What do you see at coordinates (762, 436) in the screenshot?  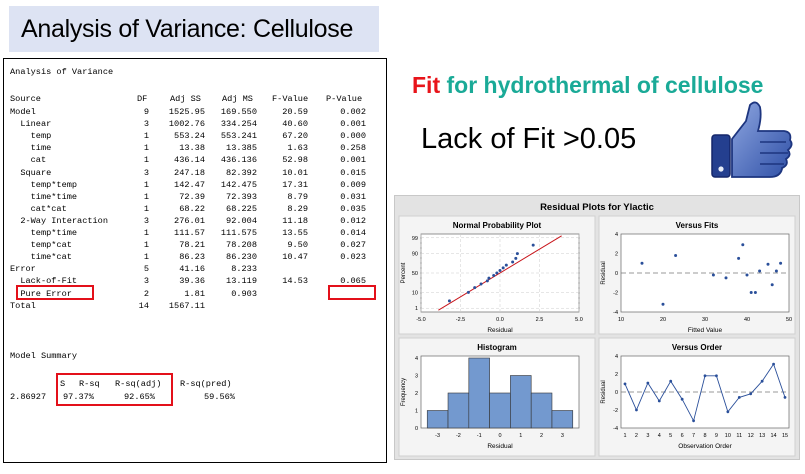 I see `x-tick-label: 13` at bounding box center [762, 436].